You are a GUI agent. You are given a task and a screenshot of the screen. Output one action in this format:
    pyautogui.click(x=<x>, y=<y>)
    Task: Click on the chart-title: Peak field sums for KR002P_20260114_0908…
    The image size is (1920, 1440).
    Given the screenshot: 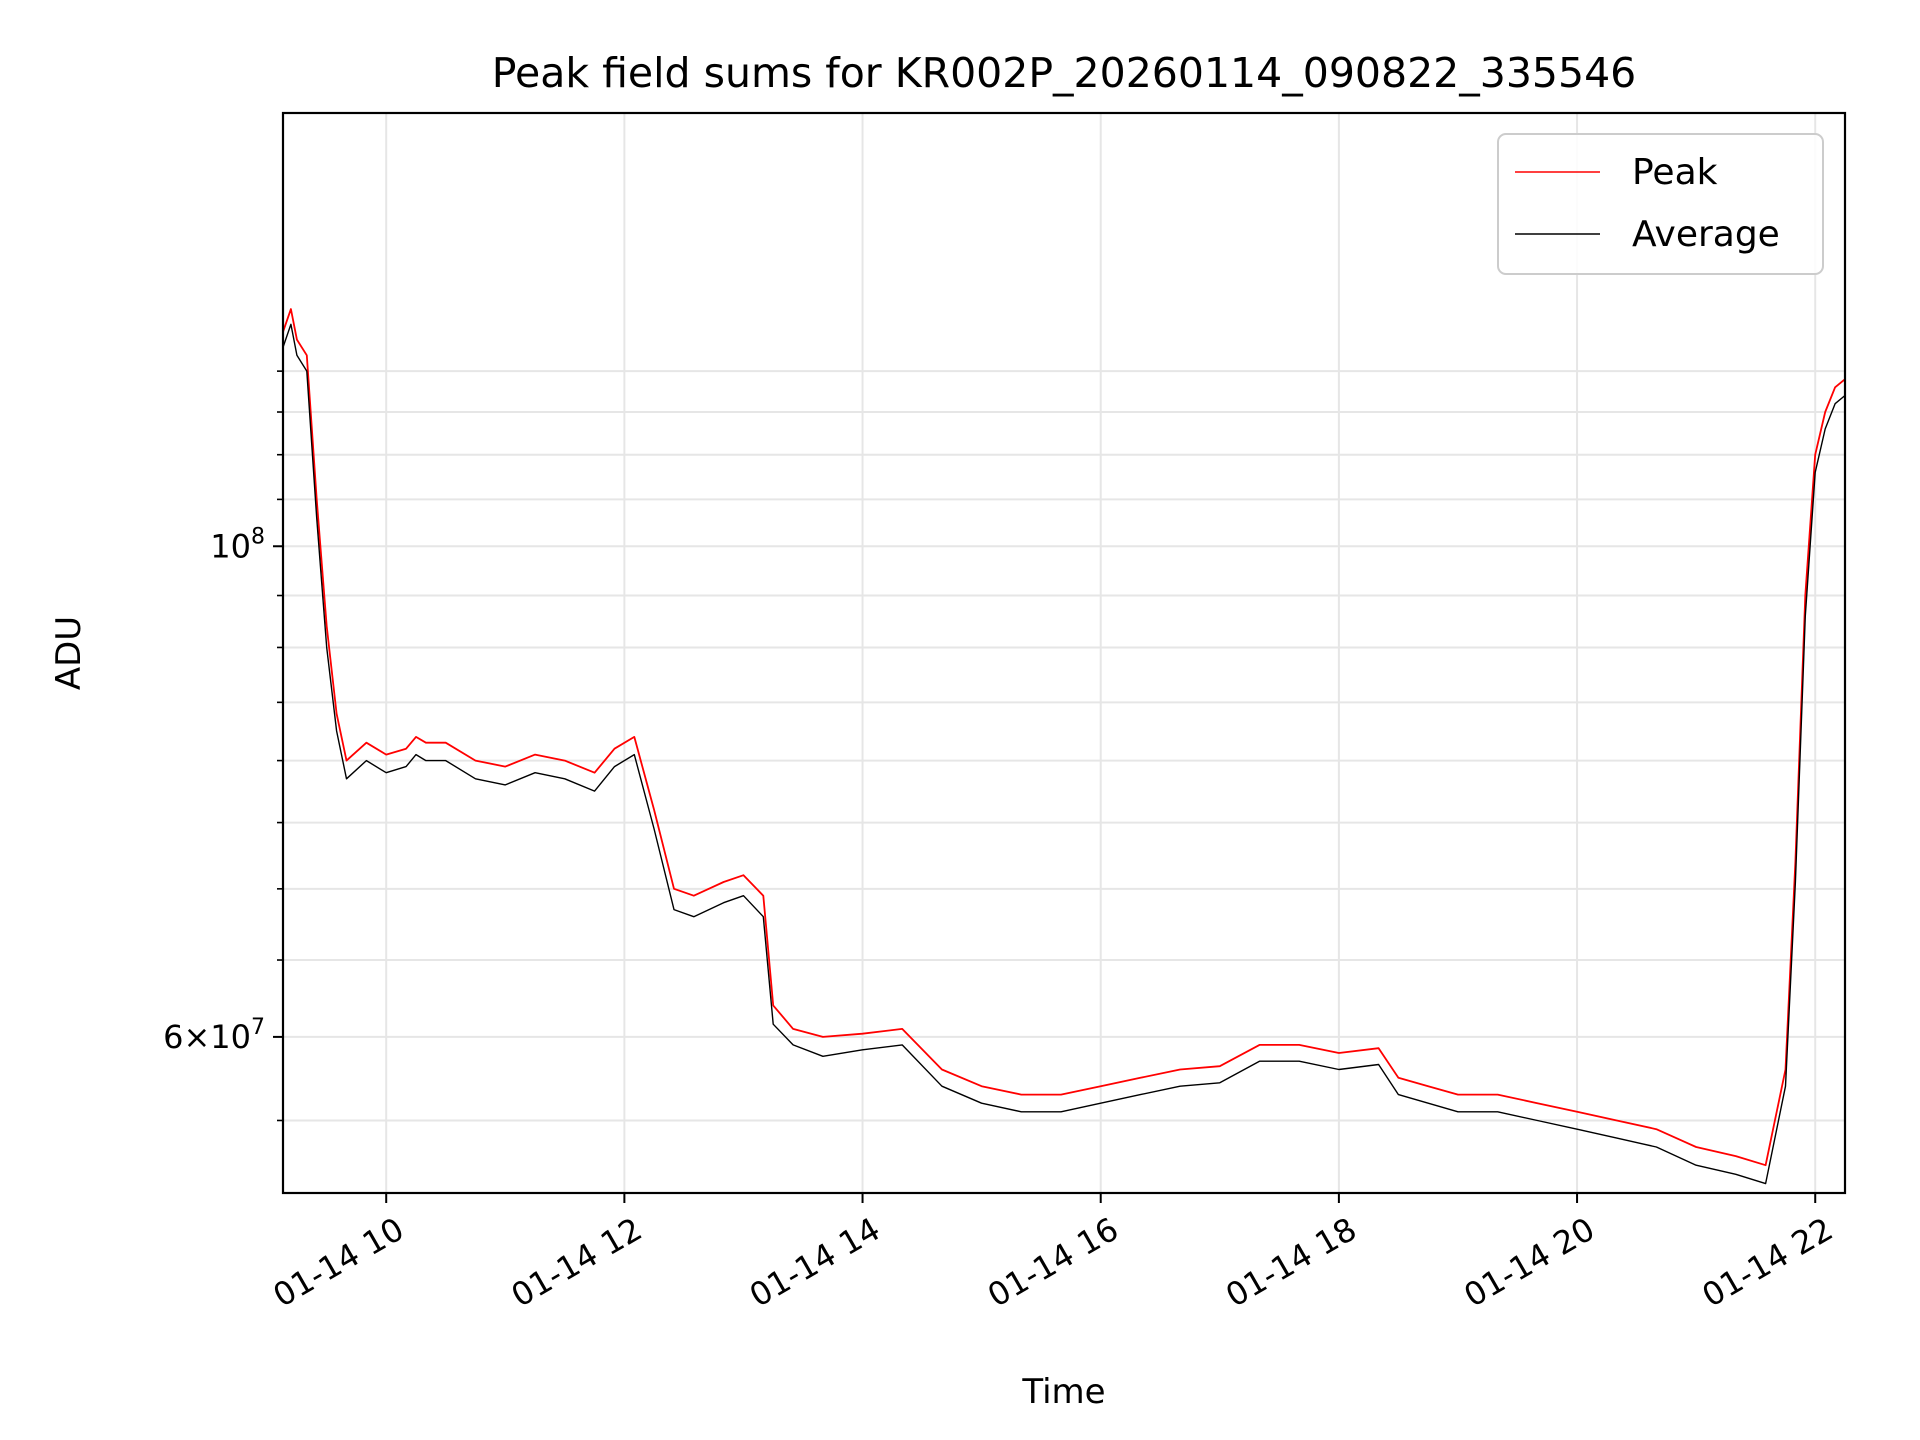 What is the action you would take?
    pyautogui.click(x=1064, y=73)
    